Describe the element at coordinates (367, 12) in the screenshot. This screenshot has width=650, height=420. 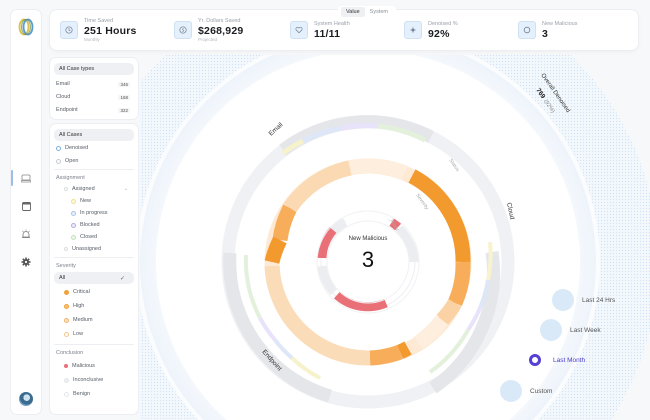
I see `value-system-toggle: Value System` at that location.